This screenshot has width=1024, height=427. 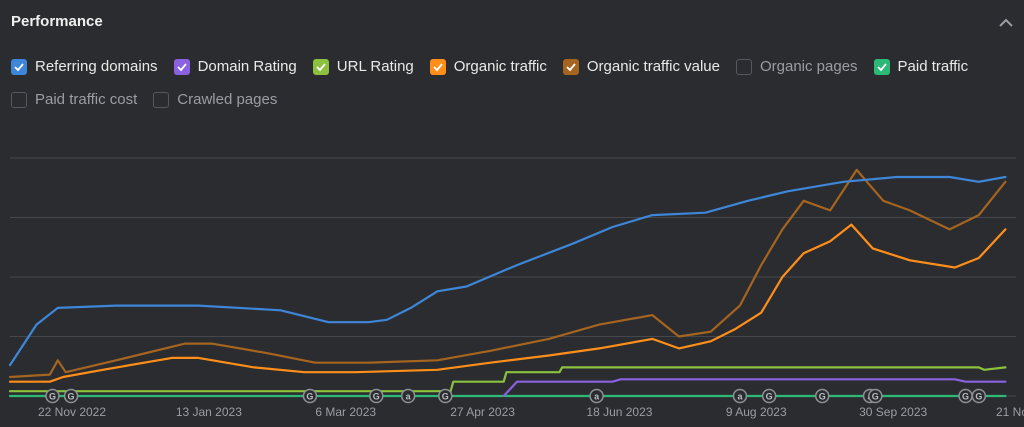 I want to click on legend-item-crawled-pages: Crawled pages, so click(x=215, y=99).